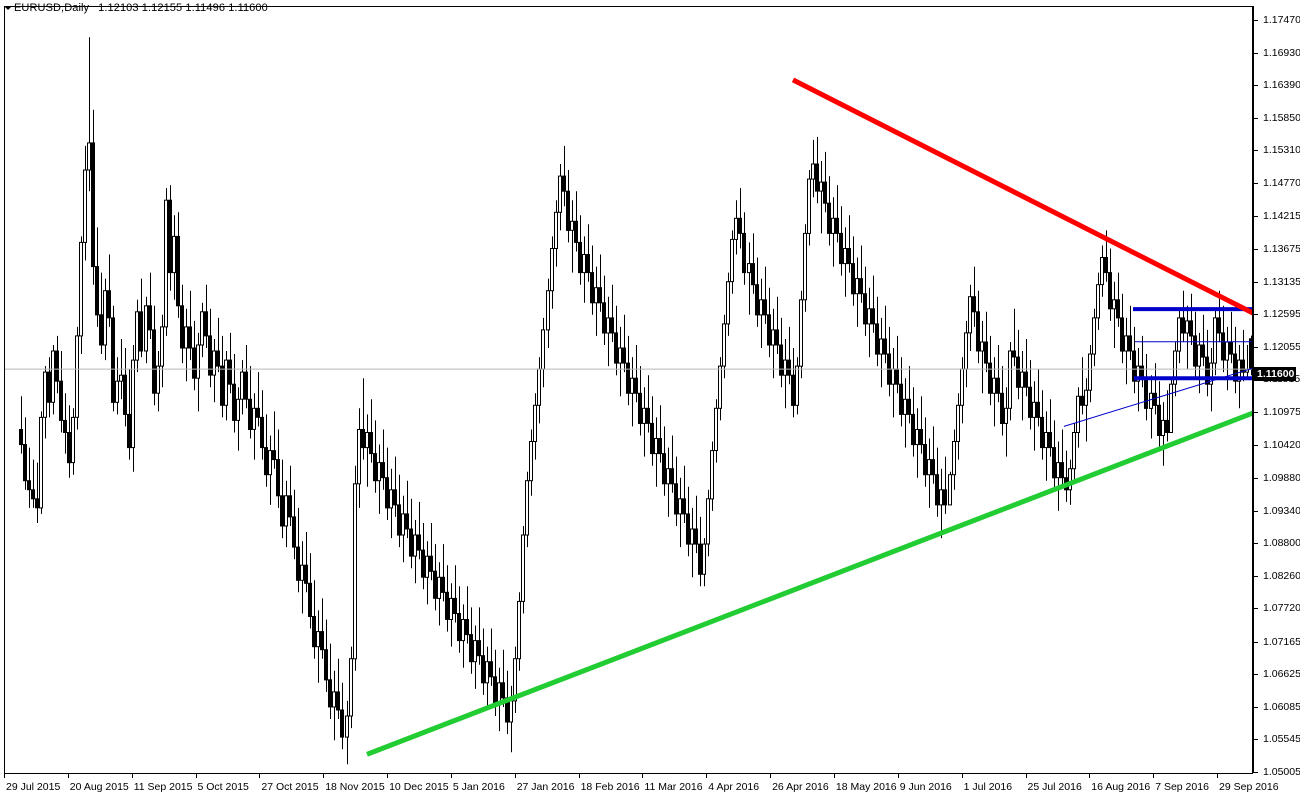 This screenshot has height=800, width=1300. I want to click on price-axis-label: 1.08800, so click(1281, 543).